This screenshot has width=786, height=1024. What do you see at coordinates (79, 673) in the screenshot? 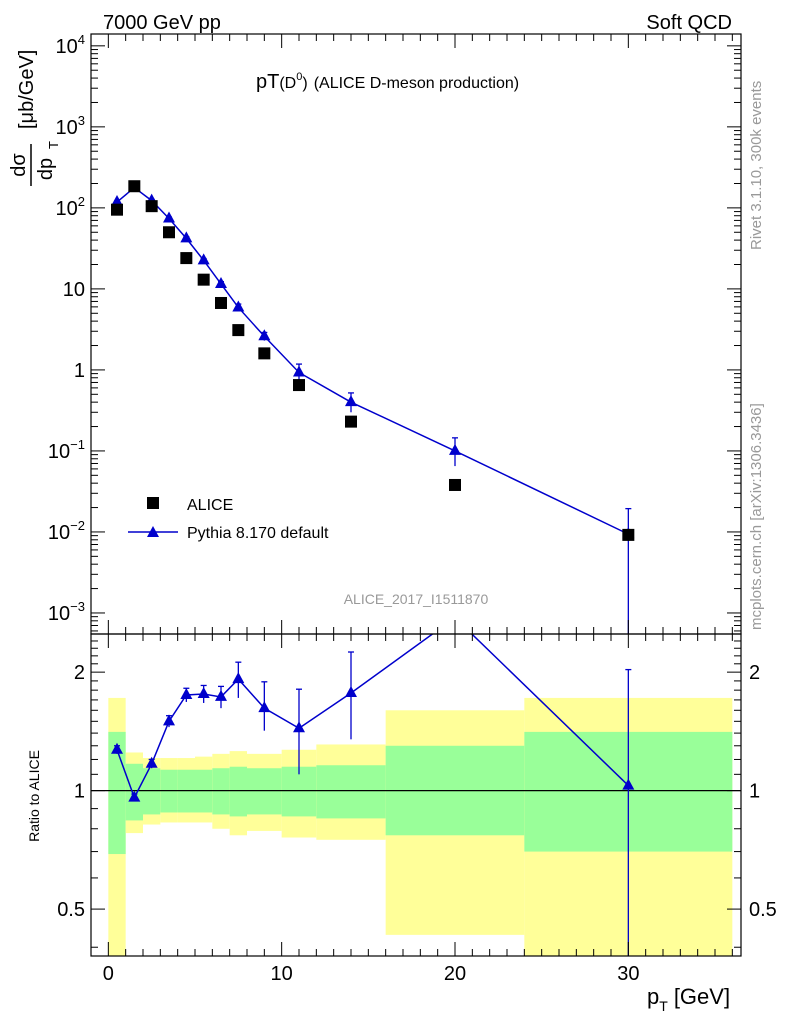
I see `ratio-ytick-label-left-2: 2` at bounding box center [79, 673].